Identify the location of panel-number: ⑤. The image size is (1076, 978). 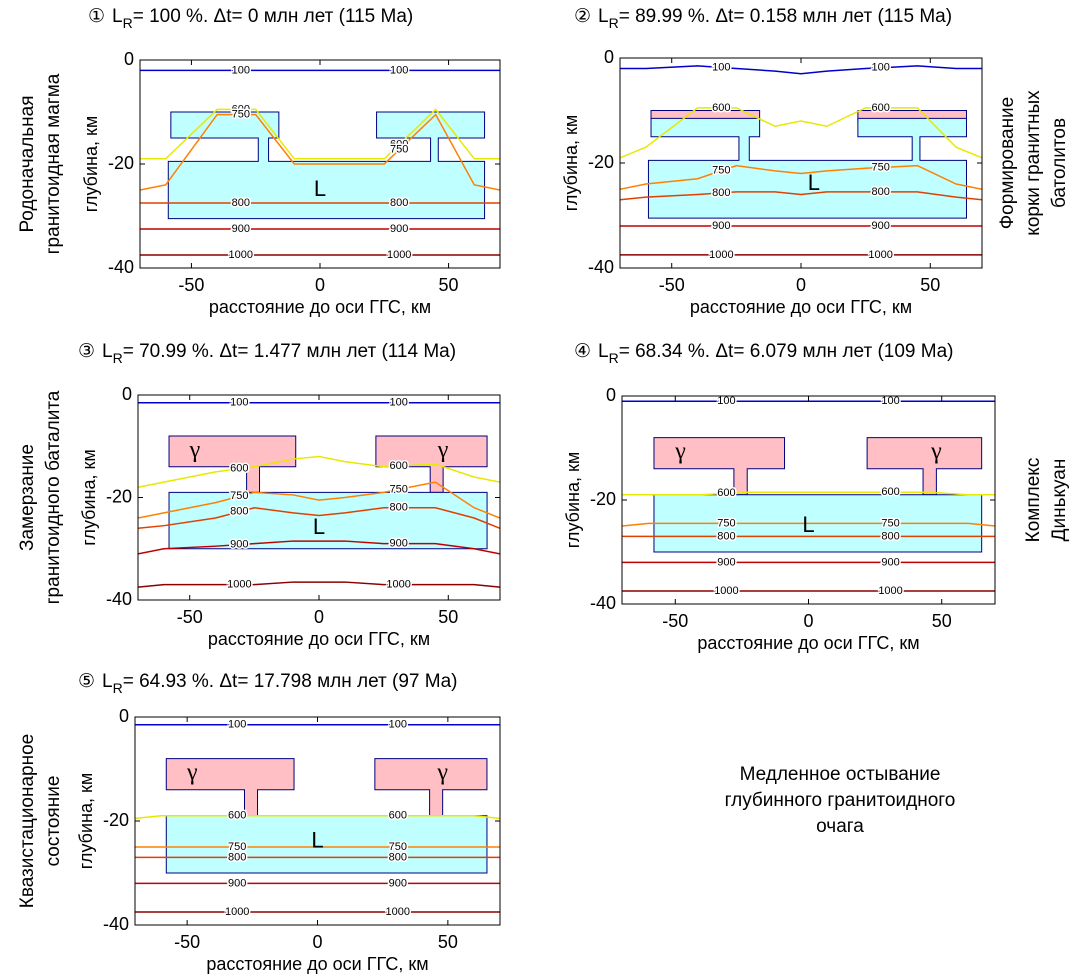
(86, 681).